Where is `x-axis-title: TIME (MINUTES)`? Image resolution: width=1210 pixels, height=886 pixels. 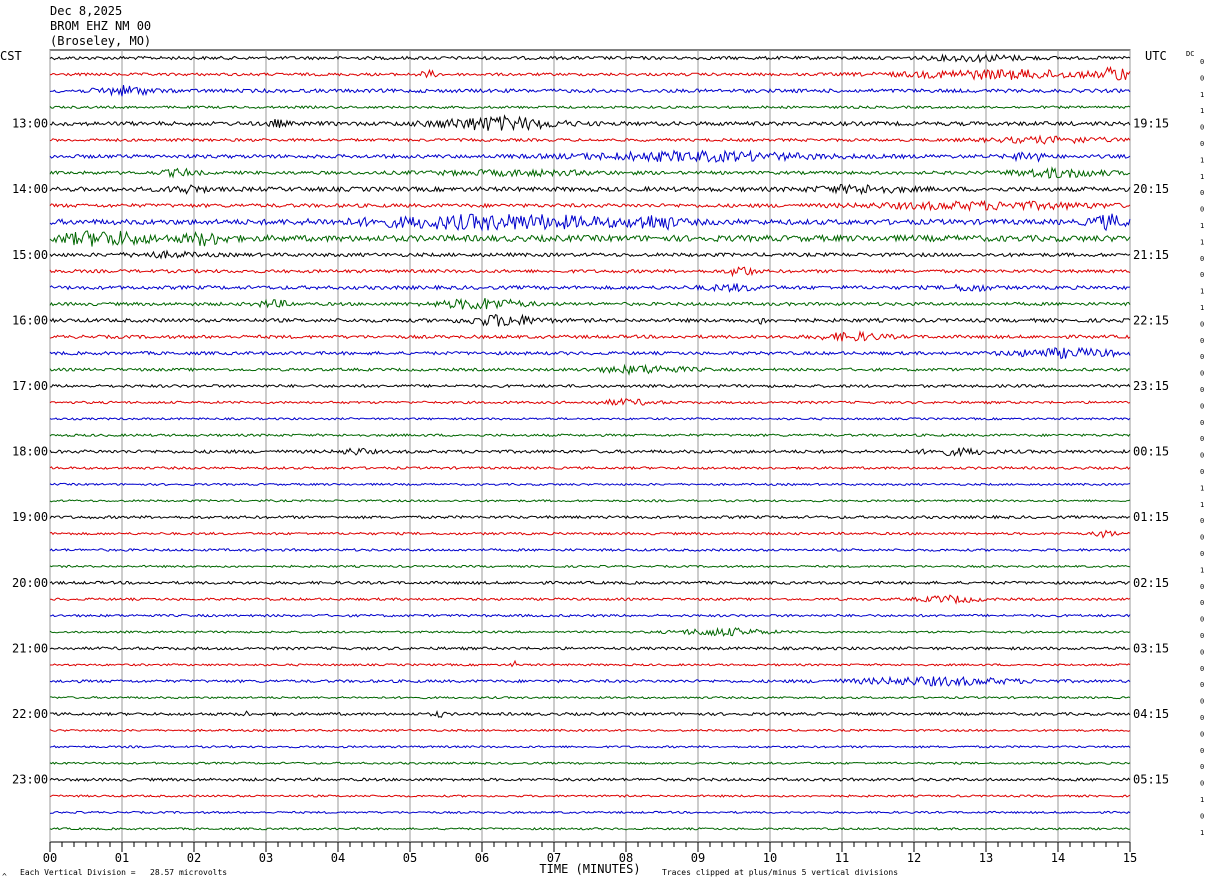 x-axis-title: TIME (MINUTES) is located at coordinates (589, 869).